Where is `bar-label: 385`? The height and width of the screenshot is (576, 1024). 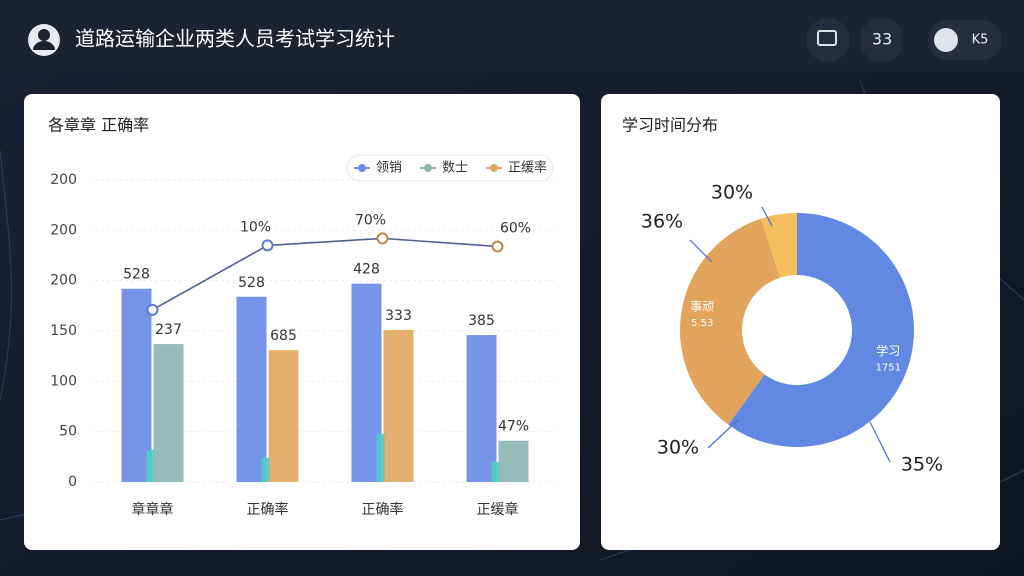
bar-label: 385 is located at coordinates (481, 321).